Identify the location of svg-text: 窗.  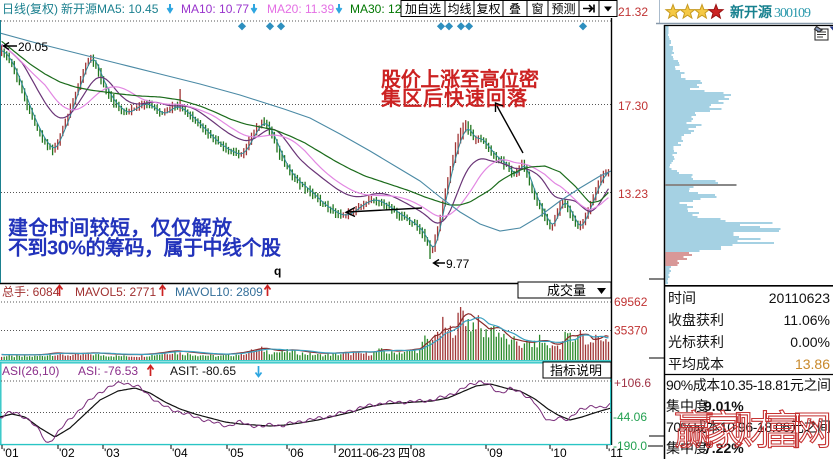
(537, 9).